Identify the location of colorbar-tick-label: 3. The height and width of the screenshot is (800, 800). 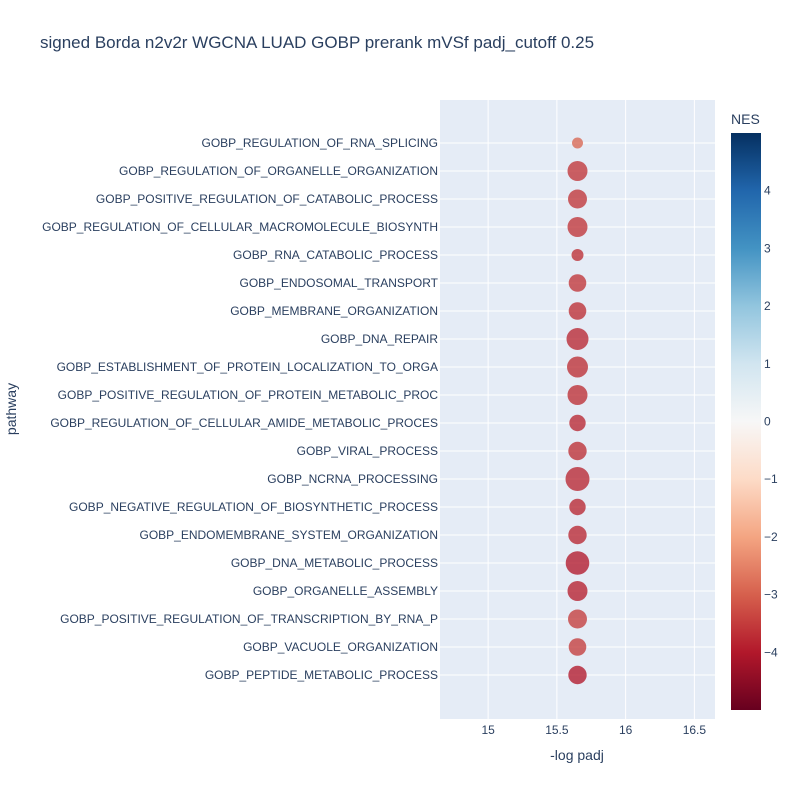
(767, 248).